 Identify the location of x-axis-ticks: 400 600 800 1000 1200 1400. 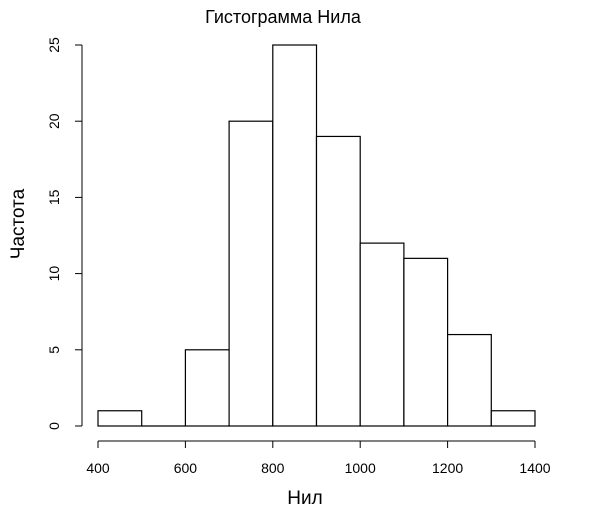
(318, 458).